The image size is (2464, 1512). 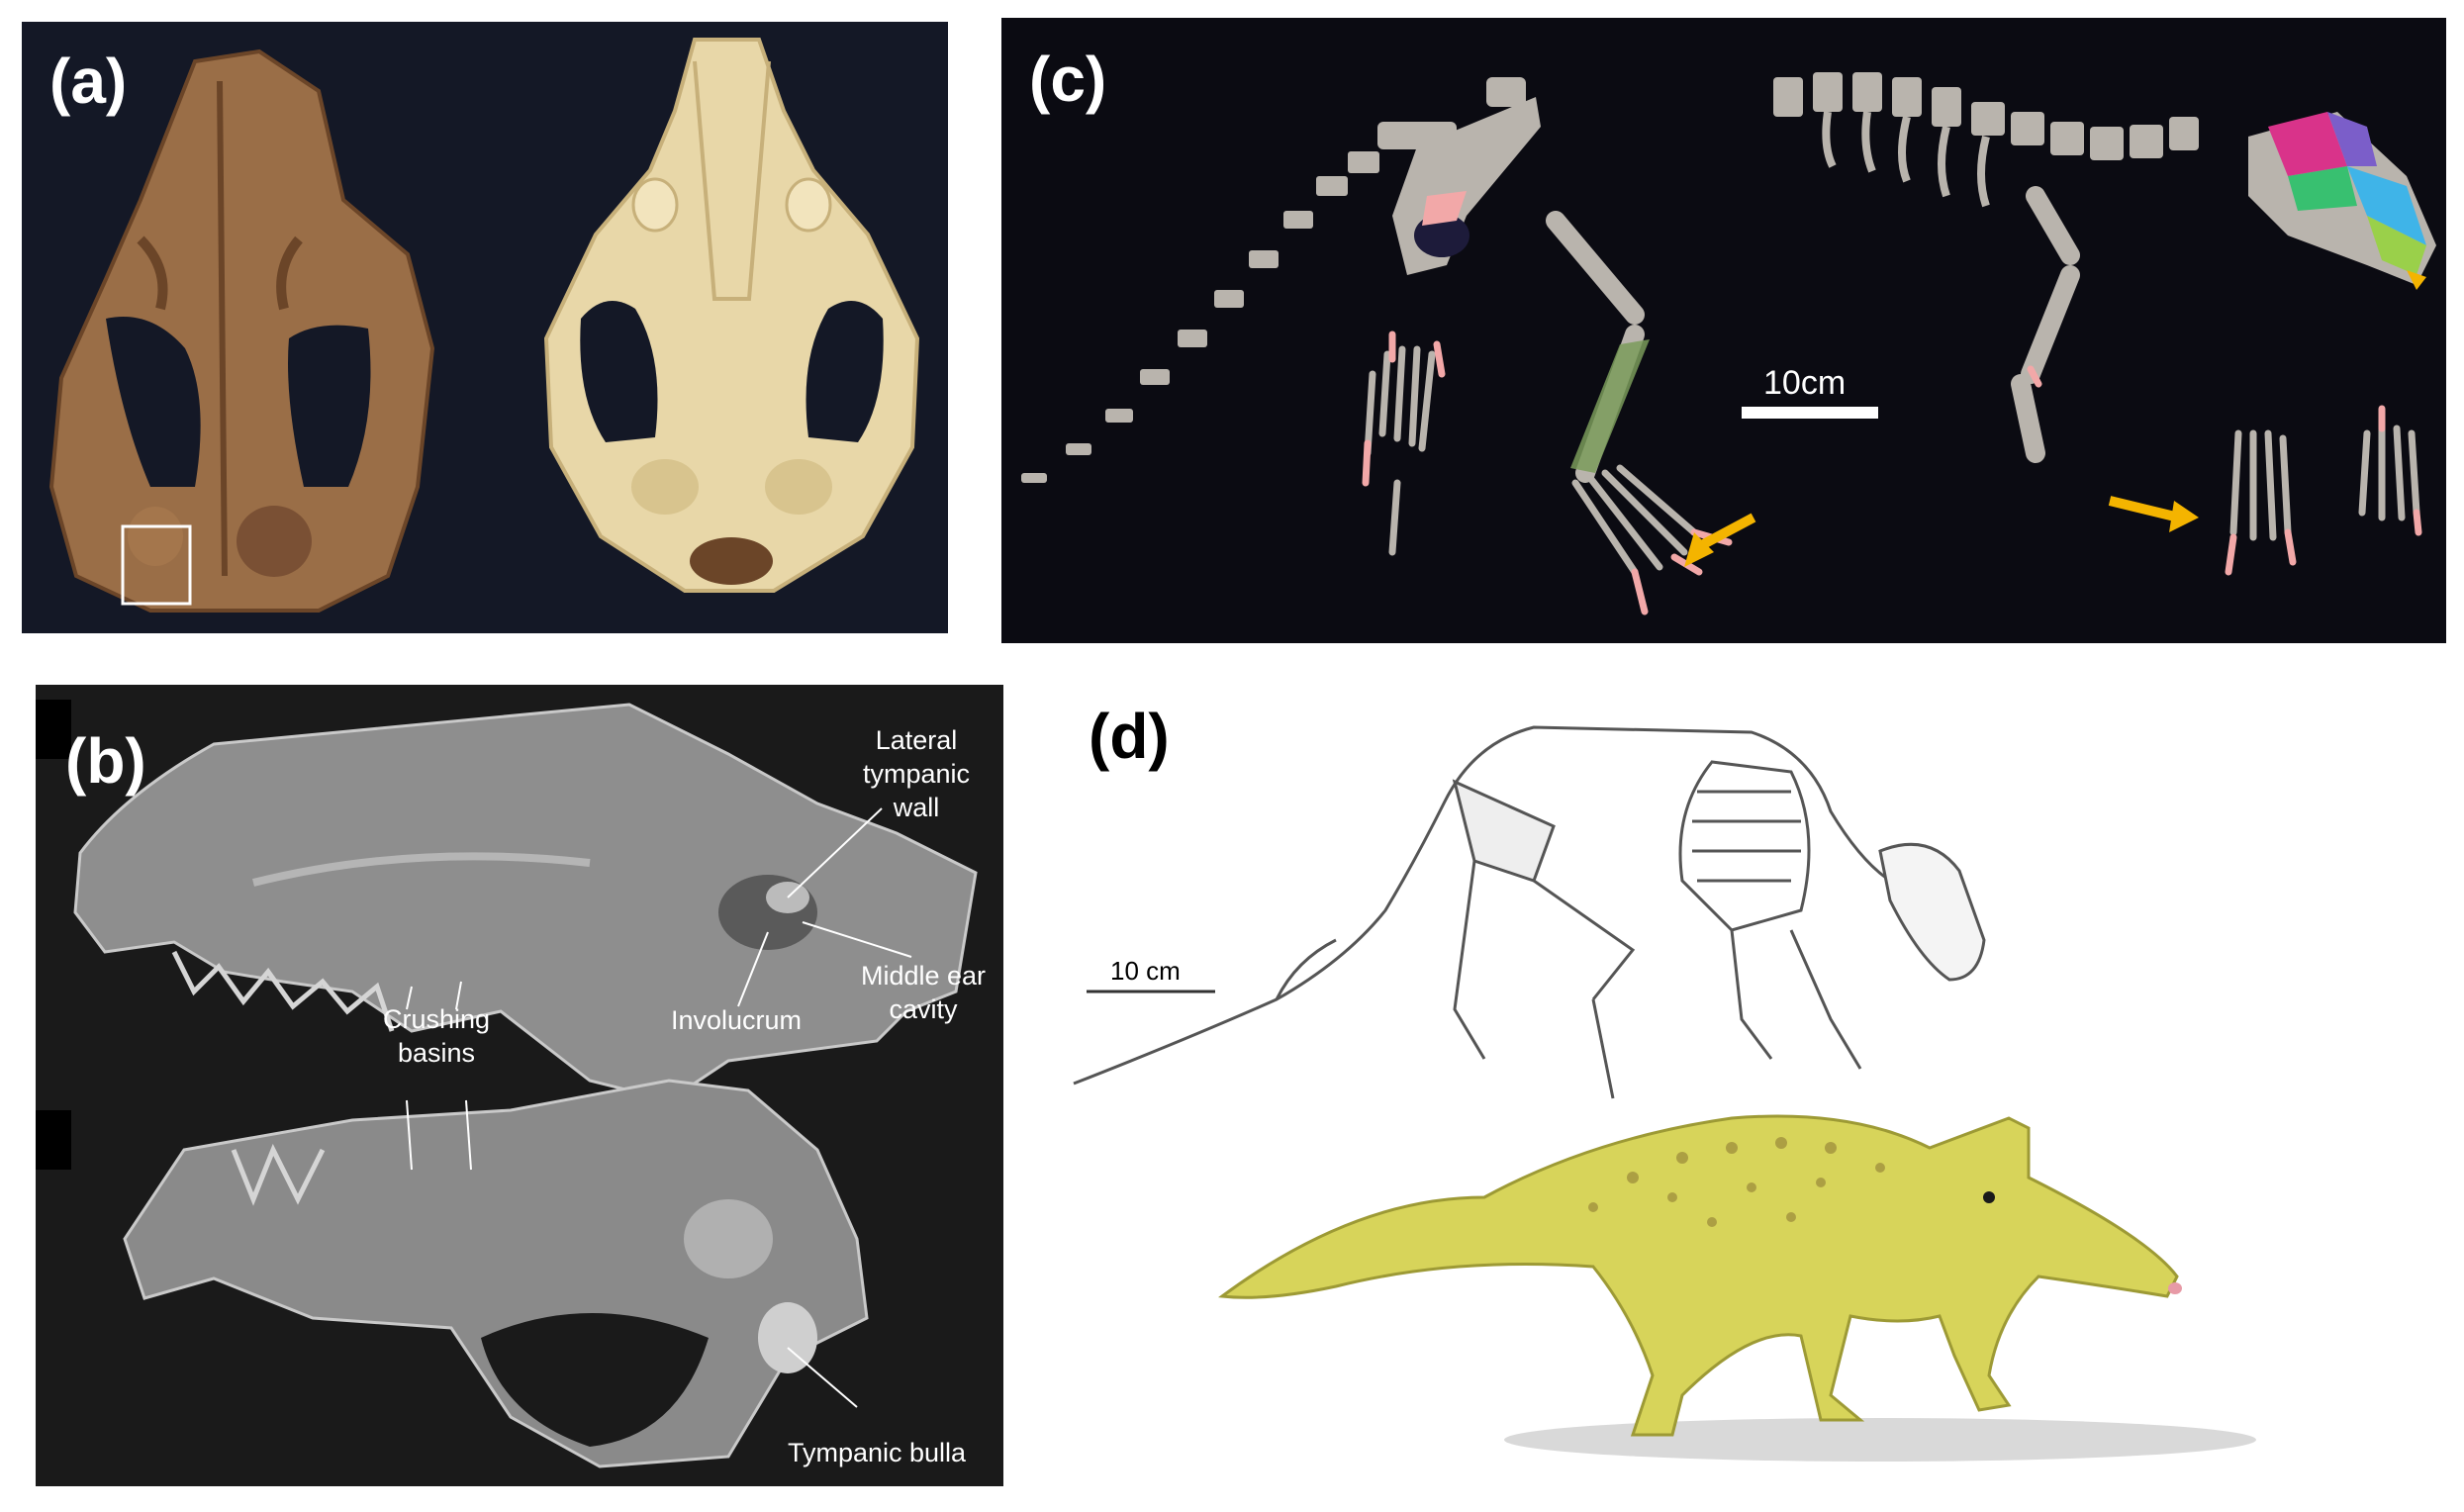 I want to click on label-tympanic-bulla: Tympanic bulla, so click(x=877, y=1452).